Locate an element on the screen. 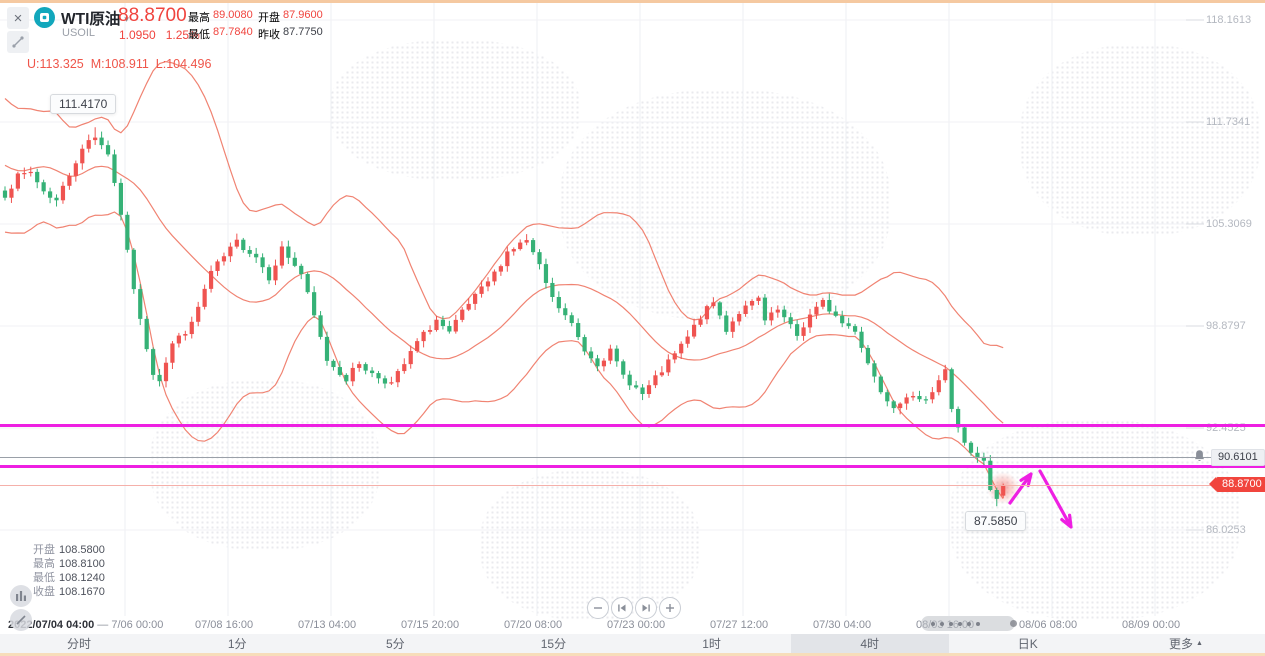  price-axis-label: 111.7341 is located at coordinates (1228, 122).